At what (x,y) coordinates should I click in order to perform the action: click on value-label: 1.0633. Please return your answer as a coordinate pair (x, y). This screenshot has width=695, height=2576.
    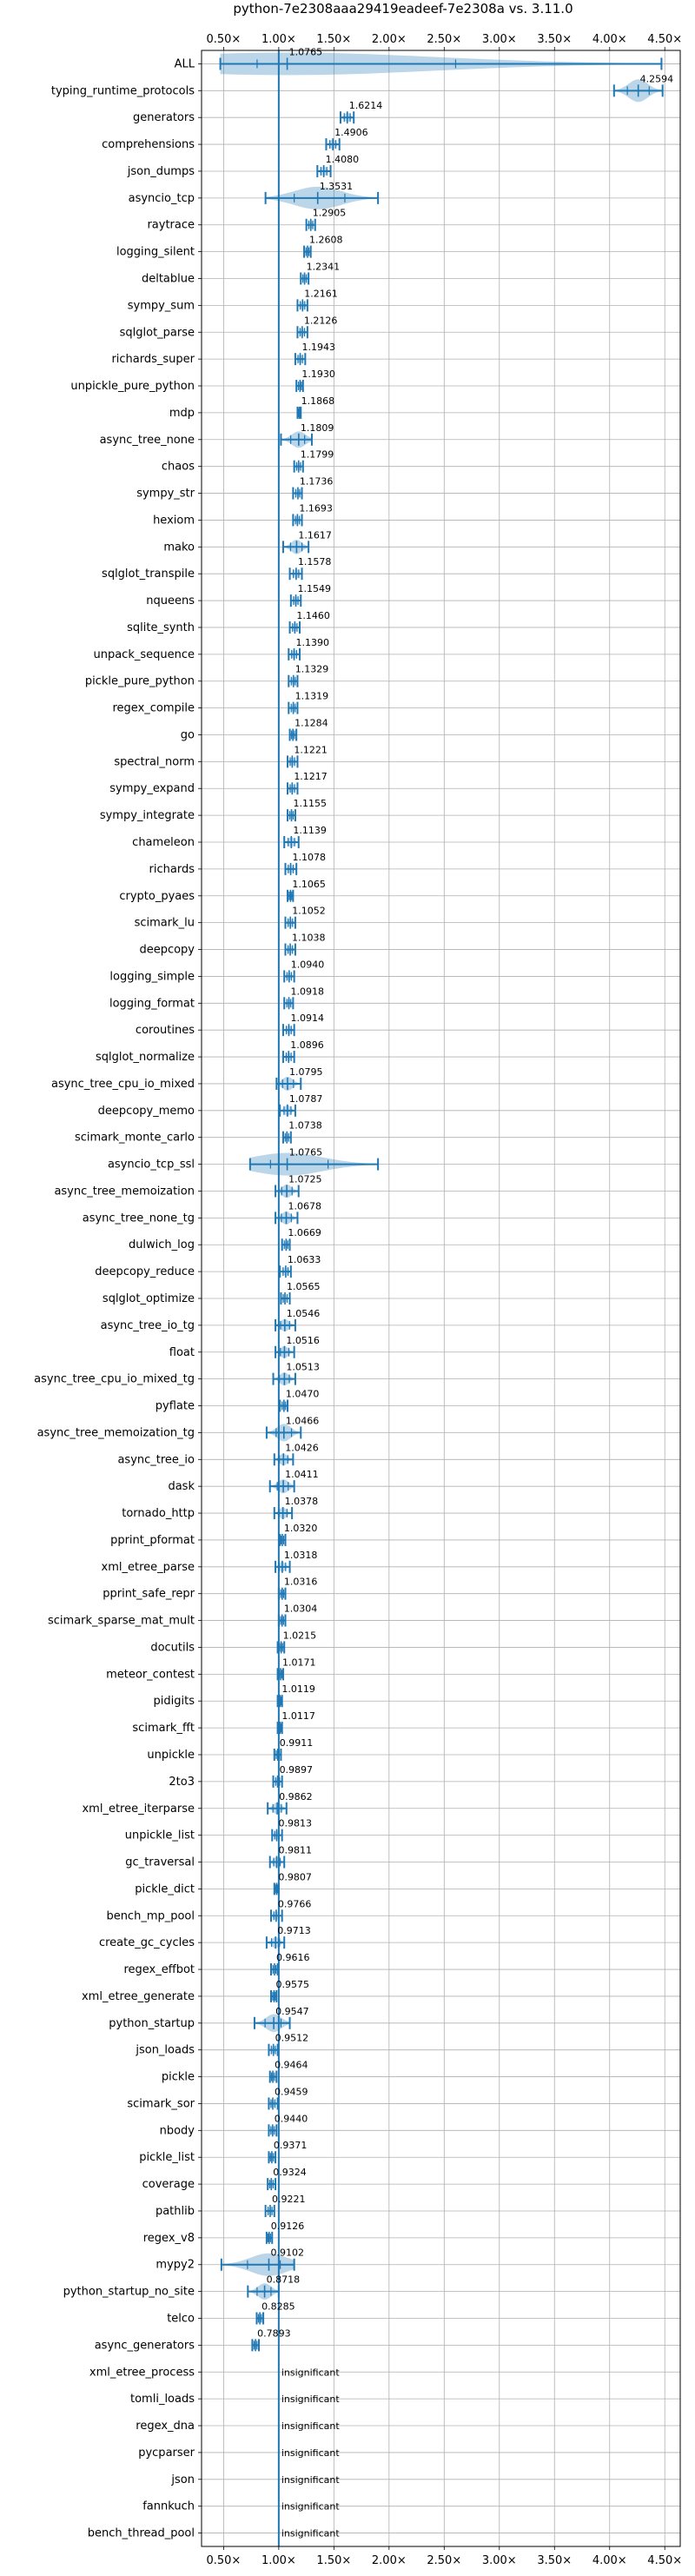
    Looking at the image, I should click on (304, 1259).